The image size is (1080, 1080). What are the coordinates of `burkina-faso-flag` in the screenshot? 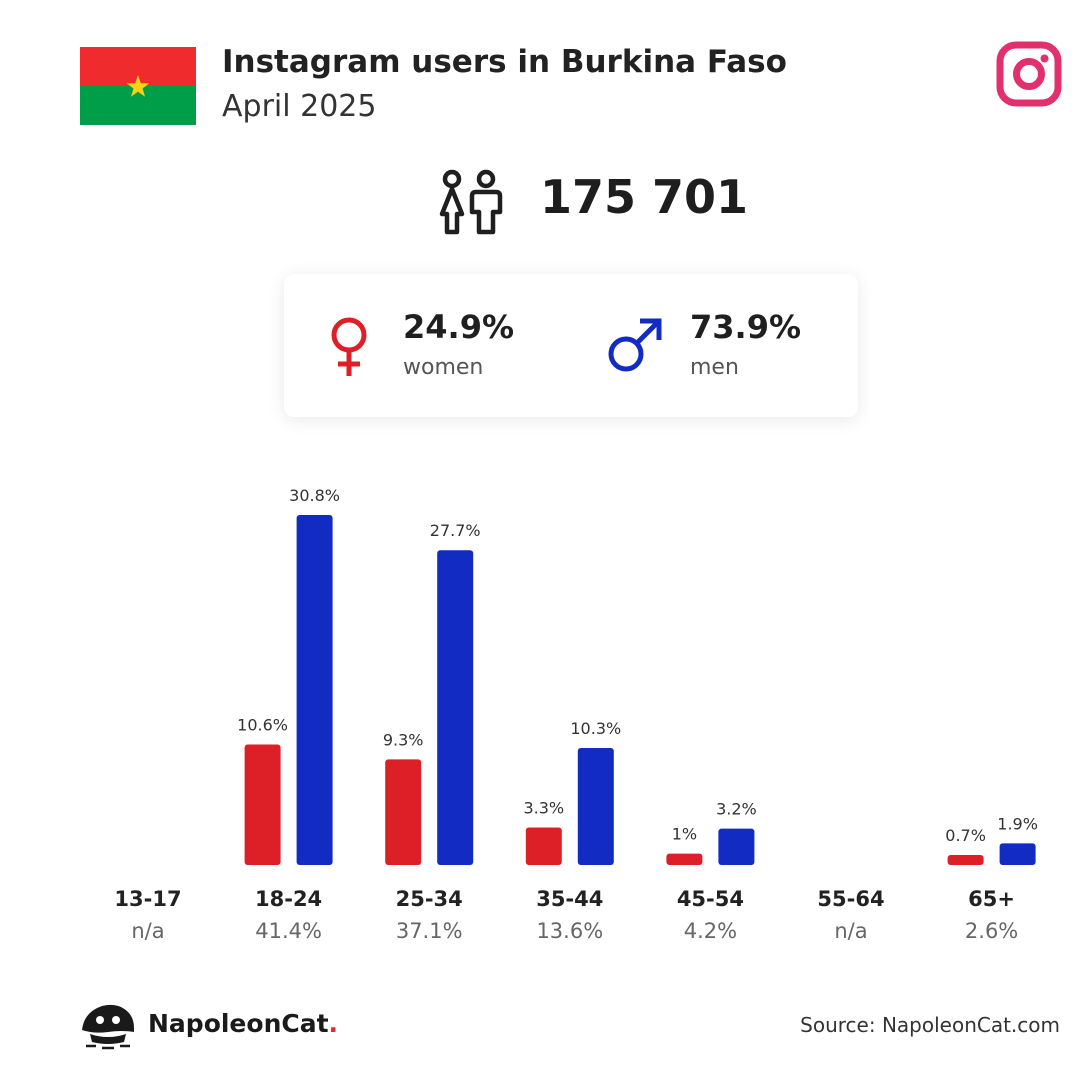 It's located at (138, 86).